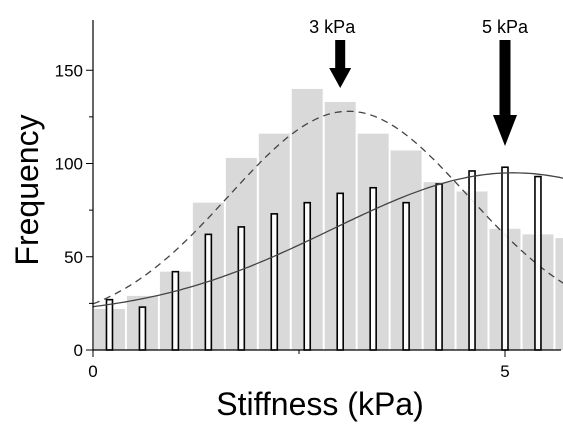 Image resolution: width=563 pixels, height=426 pixels. What do you see at coordinates (319, 404) in the screenshot?
I see `x-axis-label: Stiffness (kPa)` at bounding box center [319, 404].